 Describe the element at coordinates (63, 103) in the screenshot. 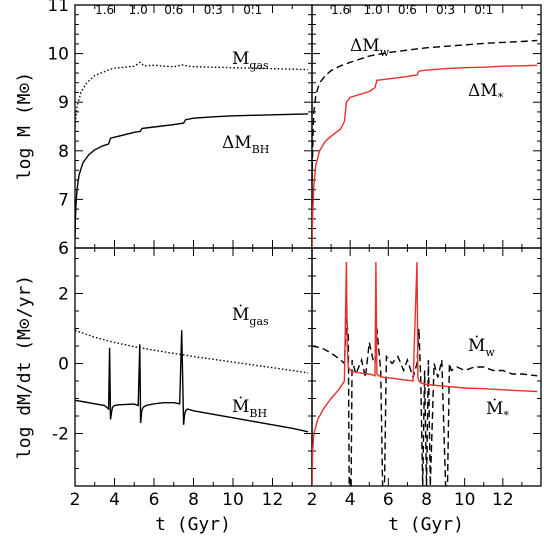

I see `y-tick-label: 9` at that location.